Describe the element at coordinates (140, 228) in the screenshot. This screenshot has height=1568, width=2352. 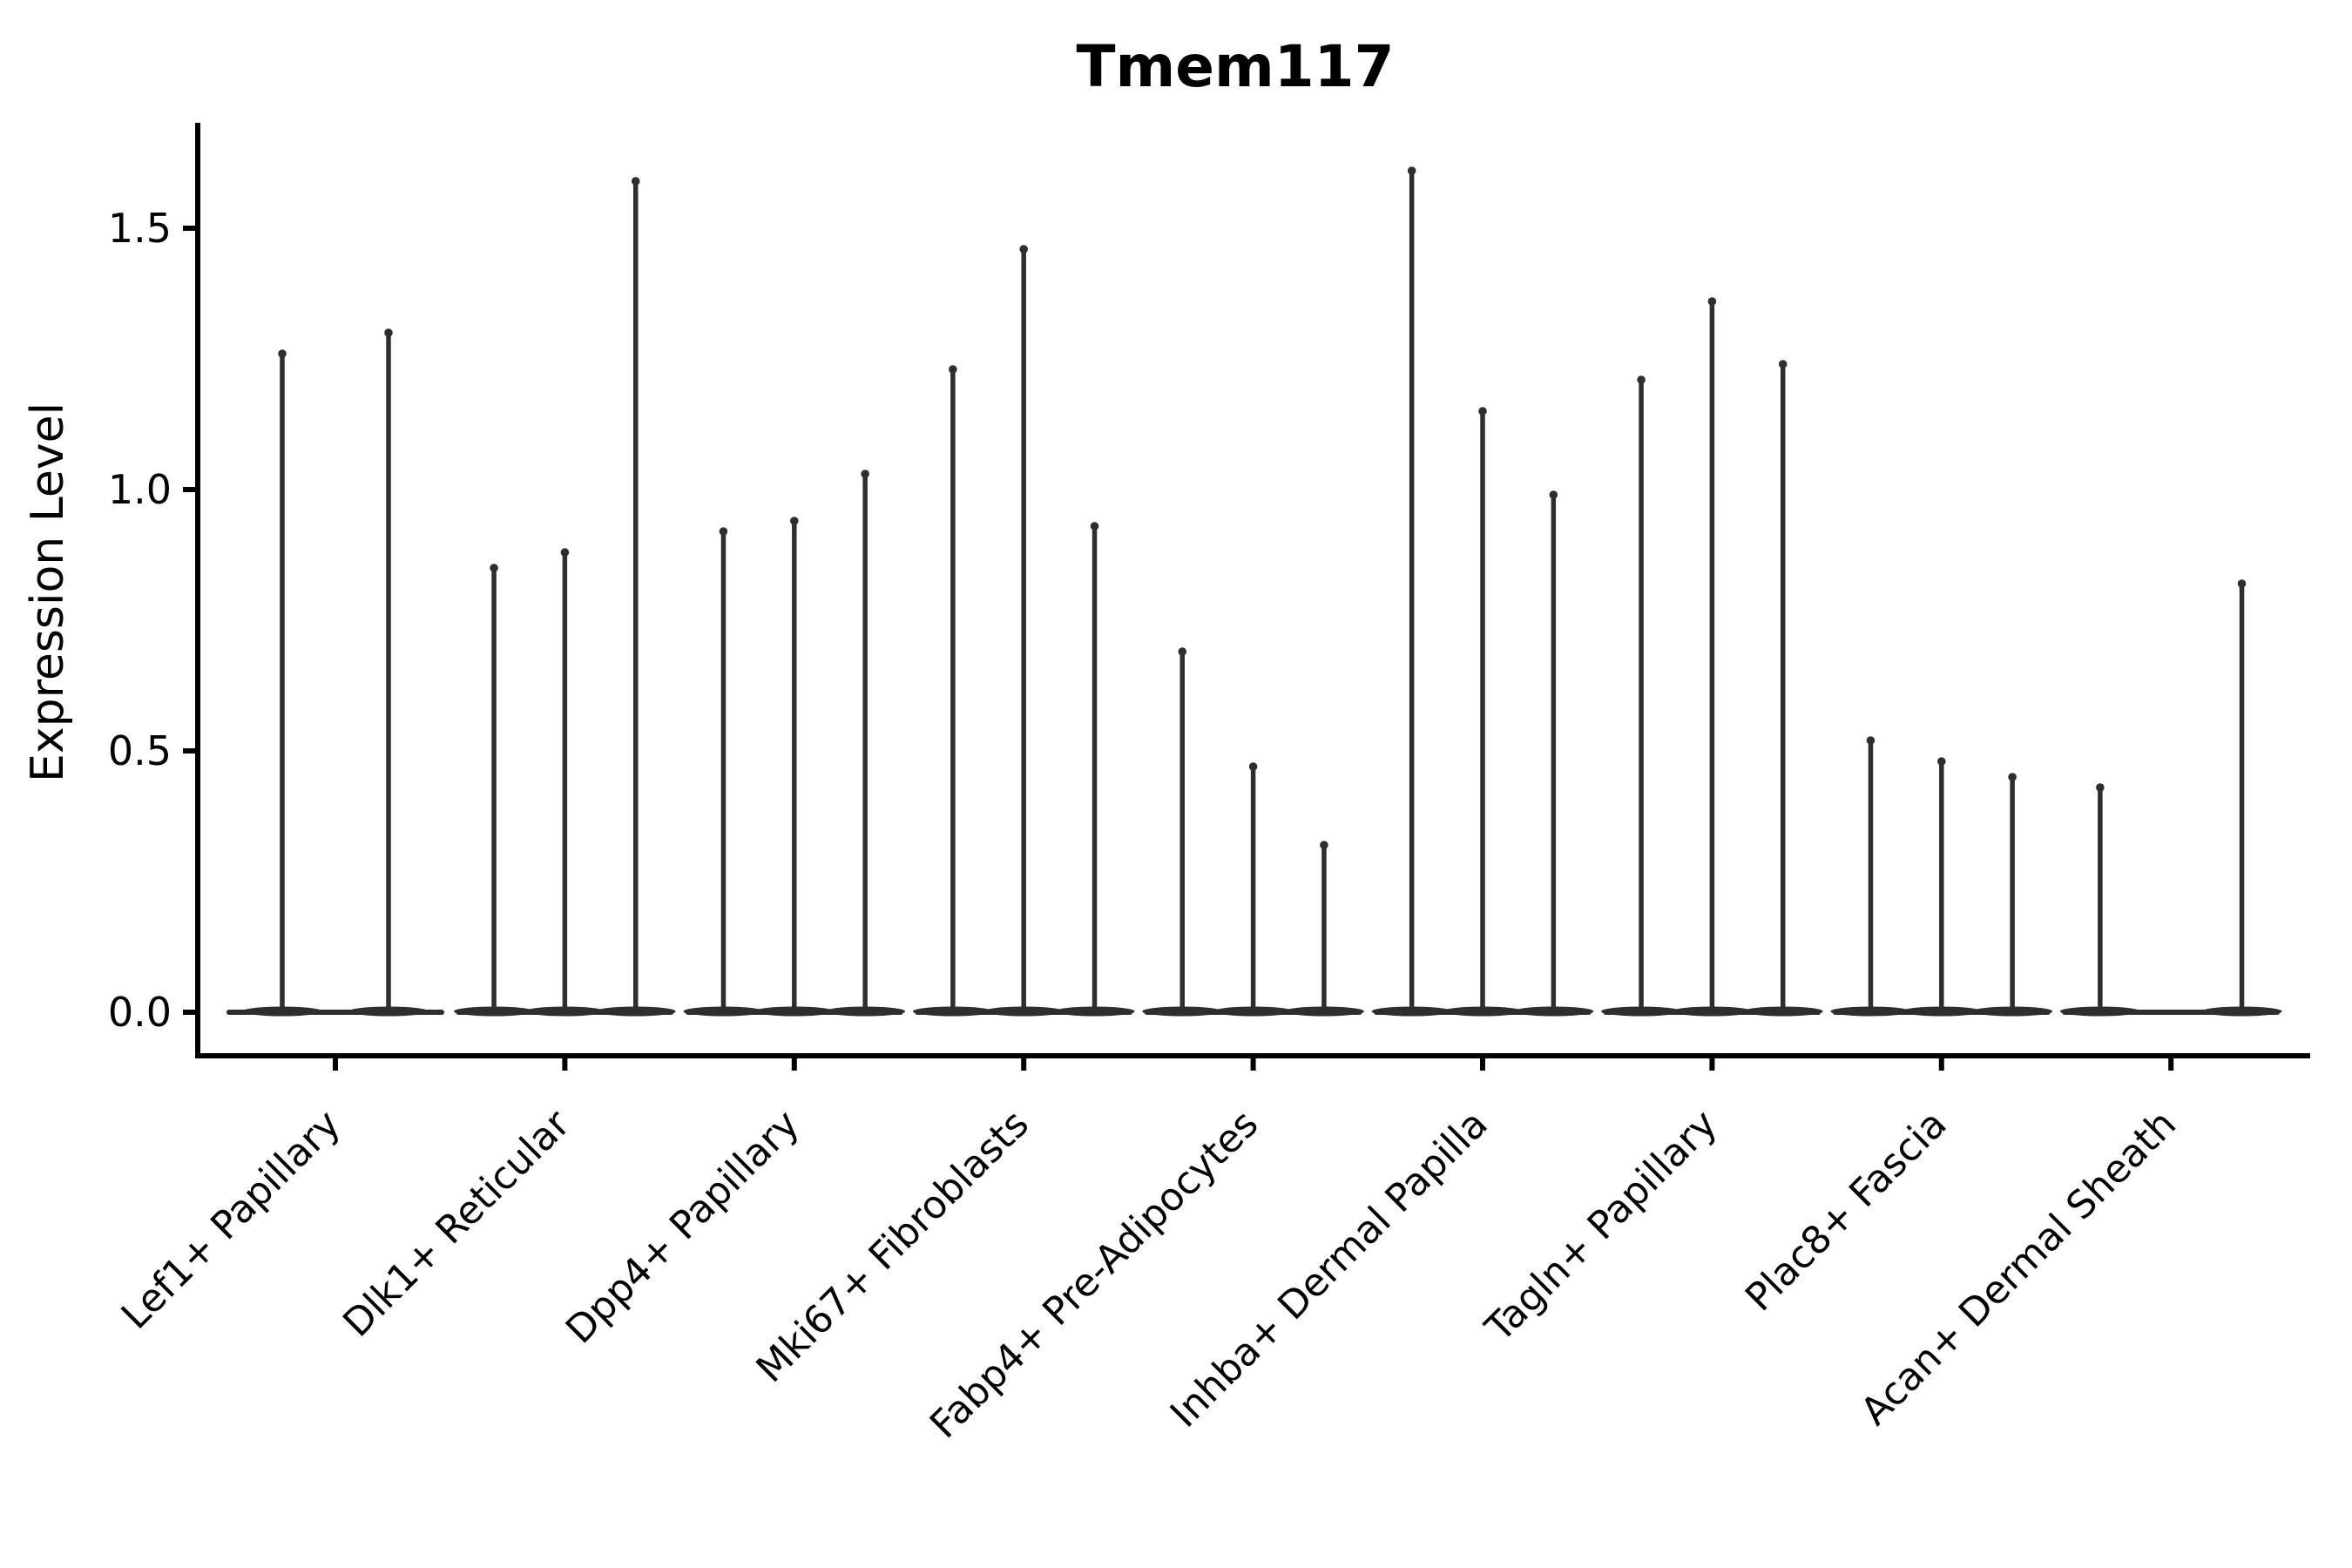
I see `y-tick-label: 1.5` at that location.